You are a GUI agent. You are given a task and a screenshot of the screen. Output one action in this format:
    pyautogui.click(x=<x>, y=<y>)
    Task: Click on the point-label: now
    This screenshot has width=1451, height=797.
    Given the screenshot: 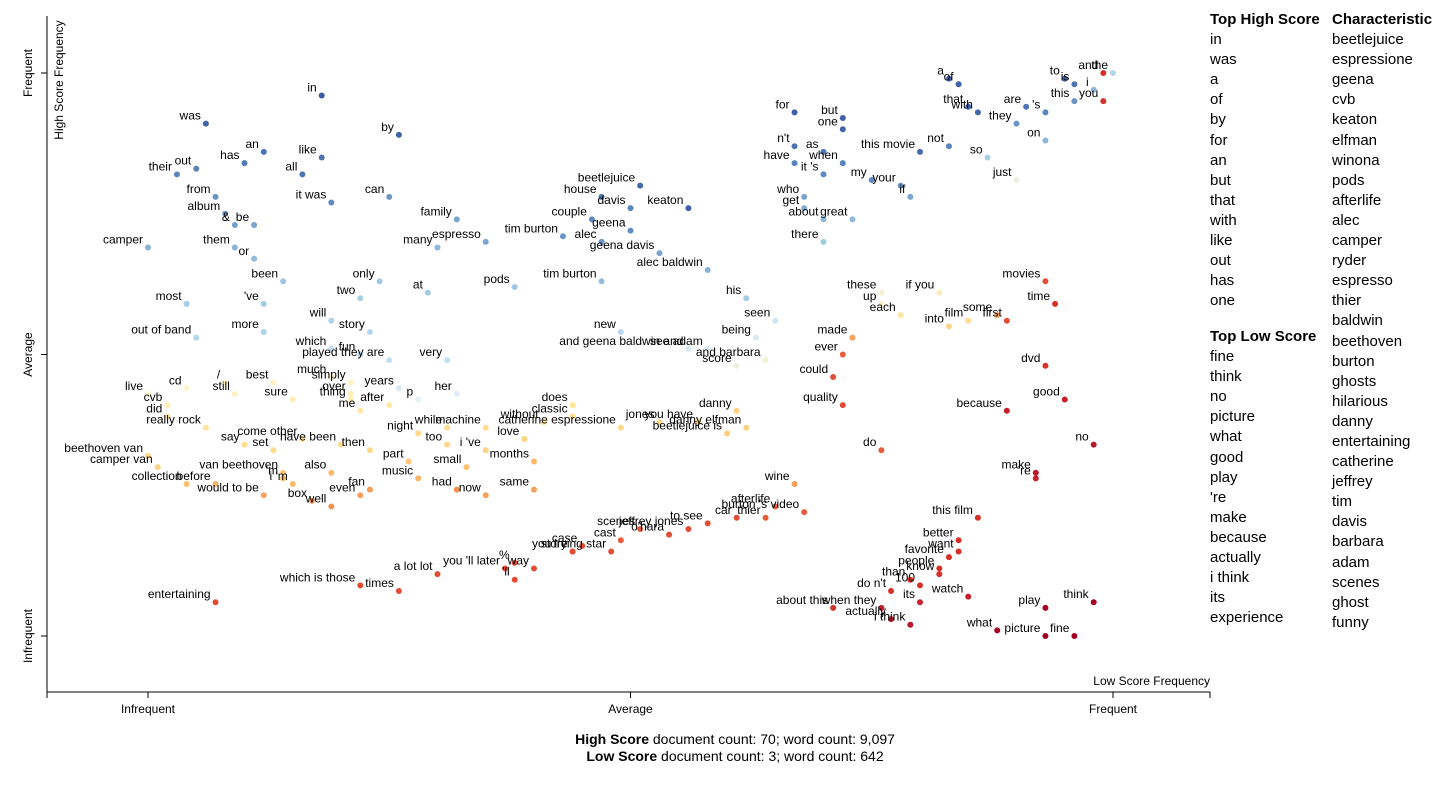 What is the action you would take?
    pyautogui.click(x=470, y=487)
    